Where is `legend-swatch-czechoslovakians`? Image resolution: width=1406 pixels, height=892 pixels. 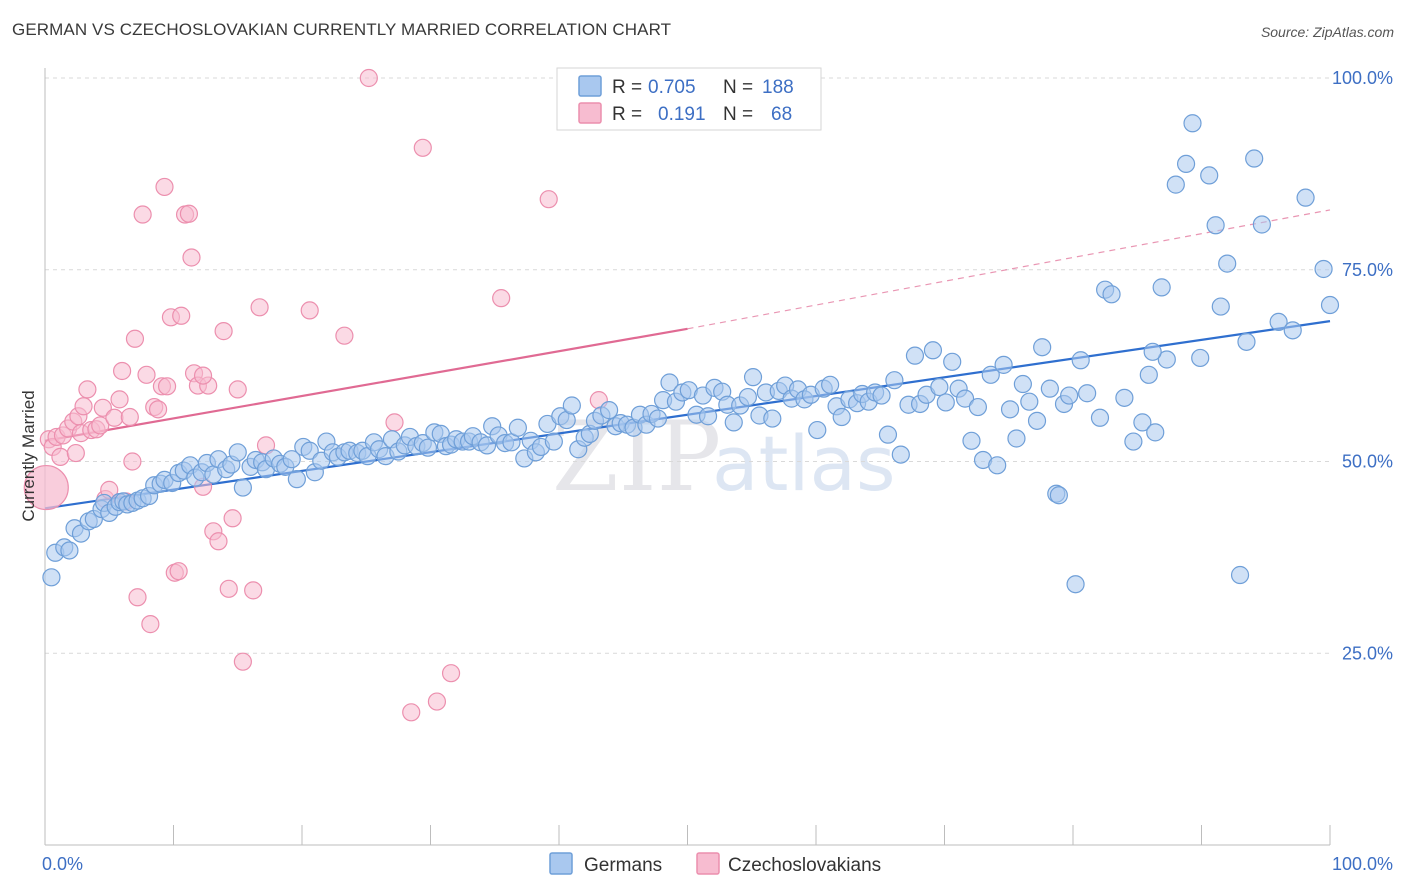
legend-swatch-czechoslovakians is located at coordinates (590, 113).